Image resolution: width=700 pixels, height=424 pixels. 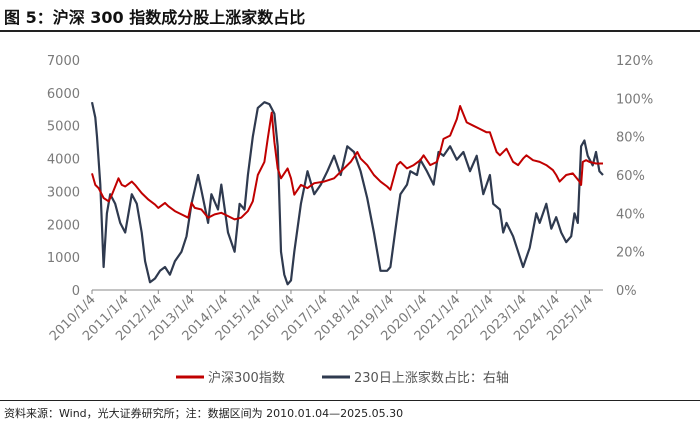 I want to click on y-right-tick-label: 40%, so click(x=630, y=214).